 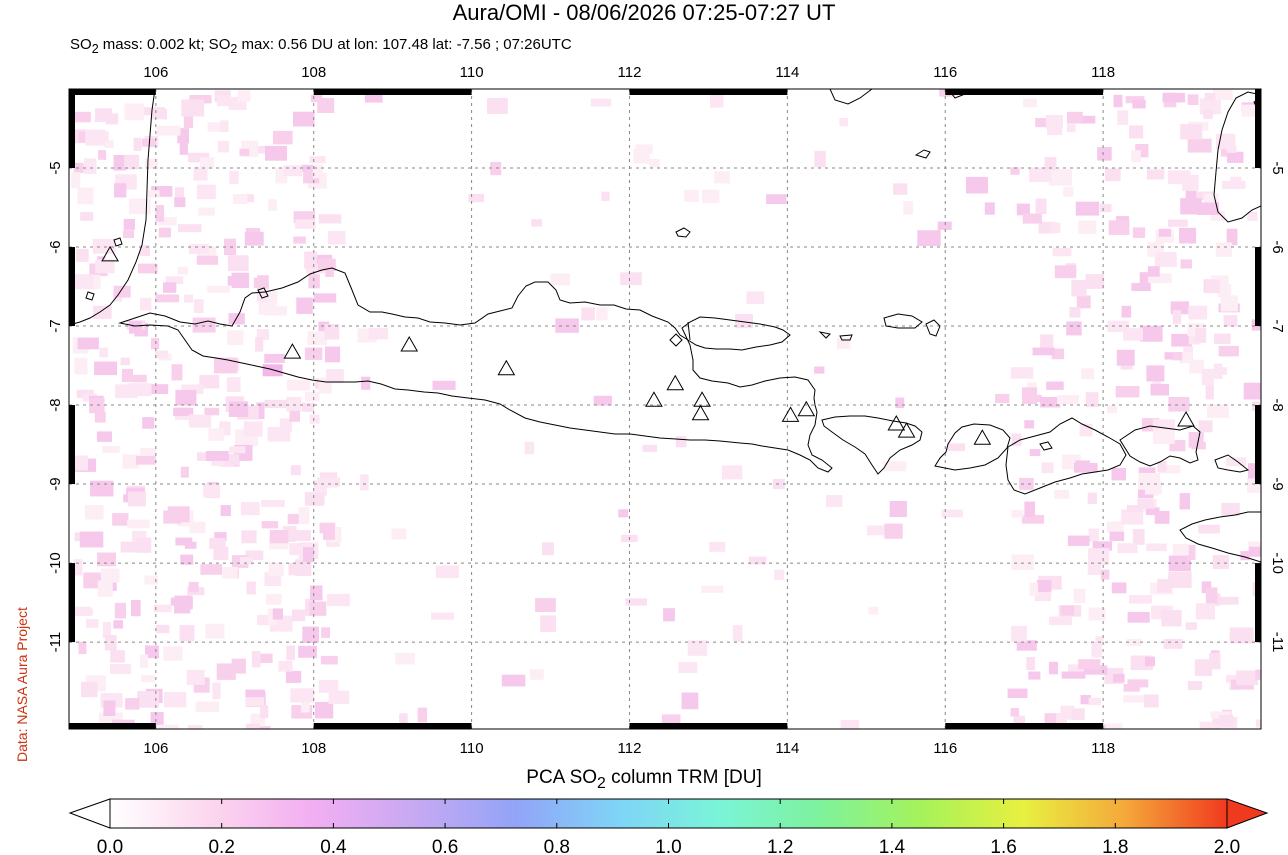 What do you see at coordinates (313, 748) in the screenshot?
I see `longitude-tick-label: 108` at bounding box center [313, 748].